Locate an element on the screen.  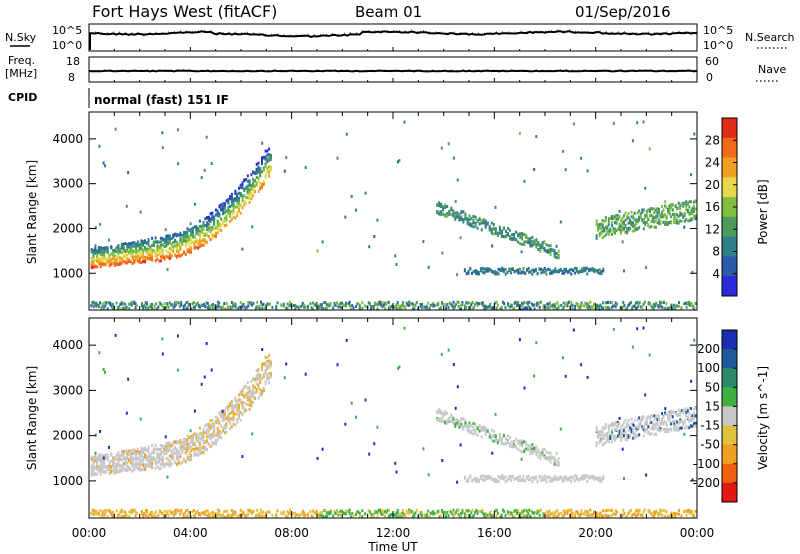
y-tick-label: 1000 is located at coordinates (67, 273).